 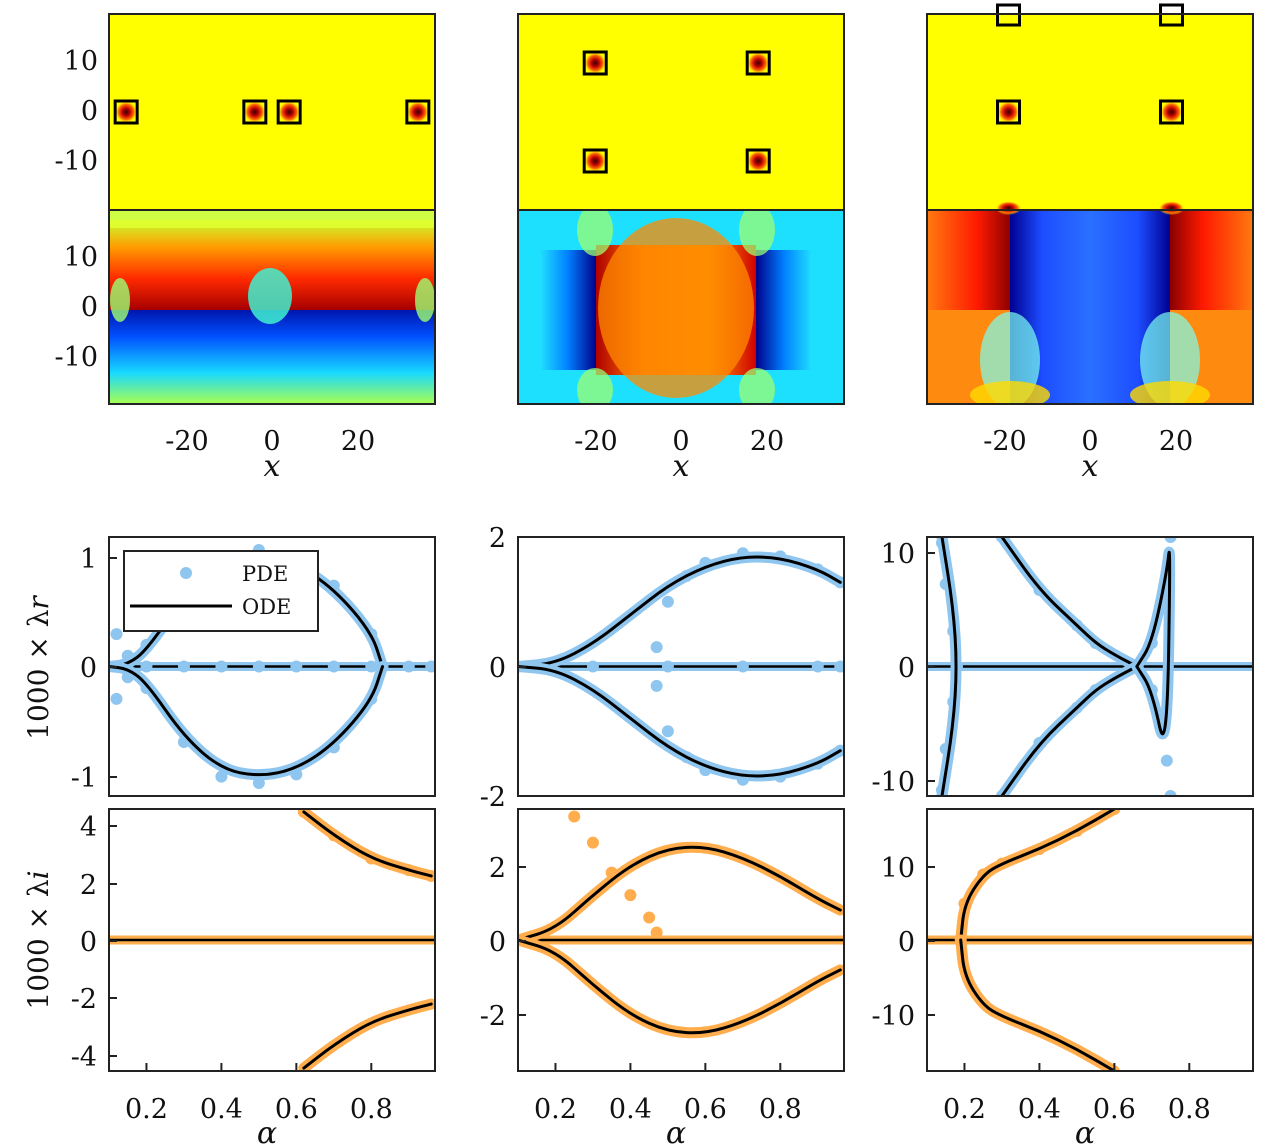 What do you see at coordinates (681, 466) in the screenshot?
I see `xlabel-c2: x` at bounding box center [681, 466].